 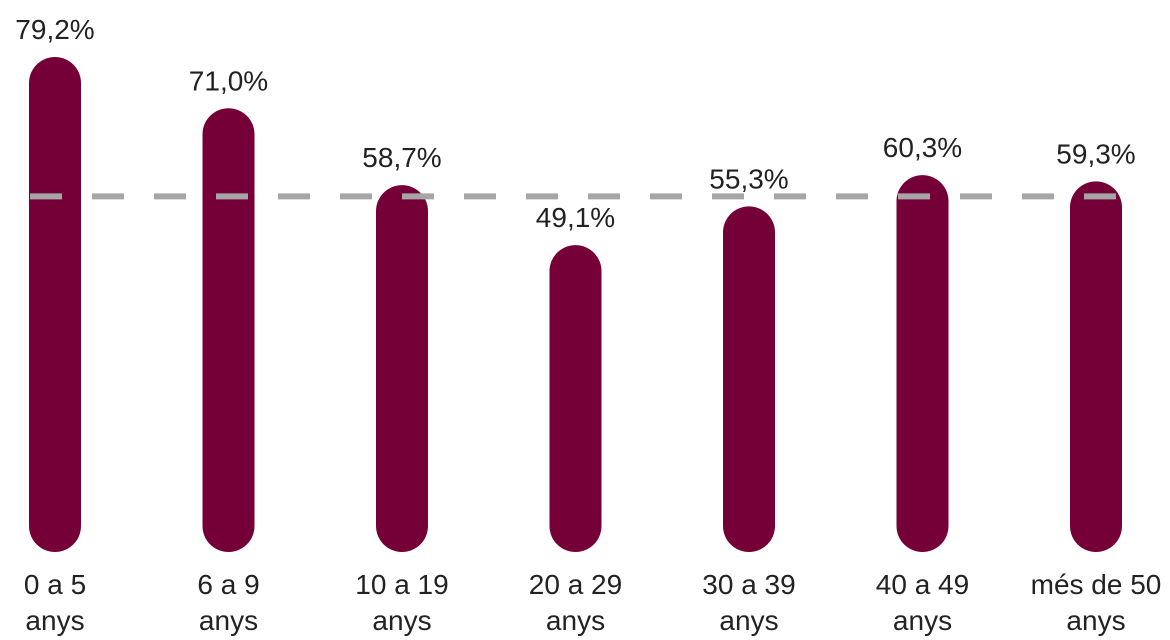 What do you see at coordinates (748, 602) in the screenshot?
I see `category-label-4: 30 a 39 anys` at bounding box center [748, 602].